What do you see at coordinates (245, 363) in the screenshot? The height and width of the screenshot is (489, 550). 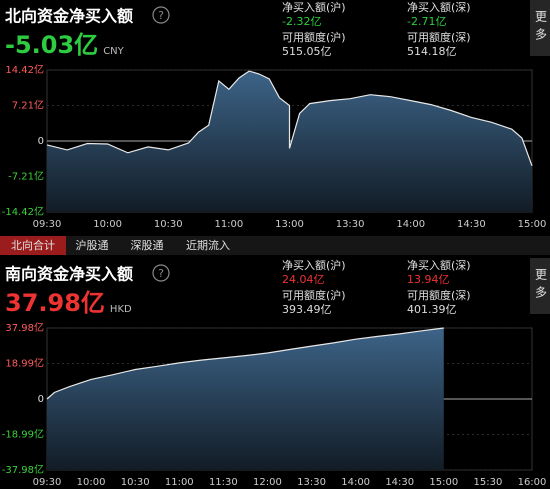 I see `series-line` at bounding box center [245, 363].